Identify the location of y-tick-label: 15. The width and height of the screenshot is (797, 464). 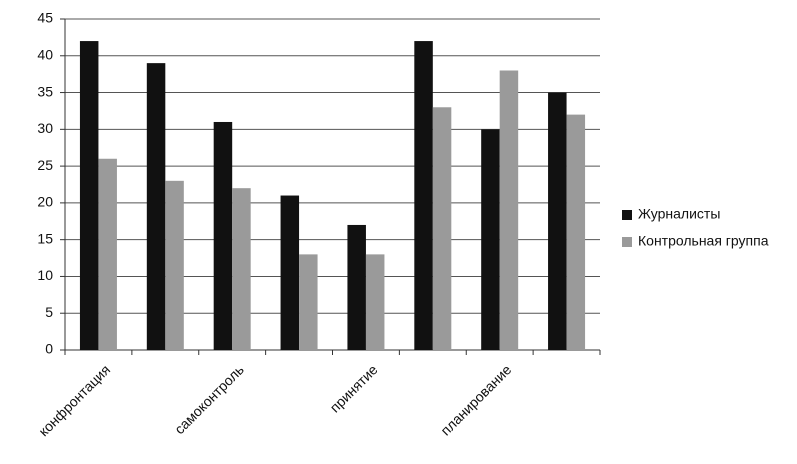
(45, 238).